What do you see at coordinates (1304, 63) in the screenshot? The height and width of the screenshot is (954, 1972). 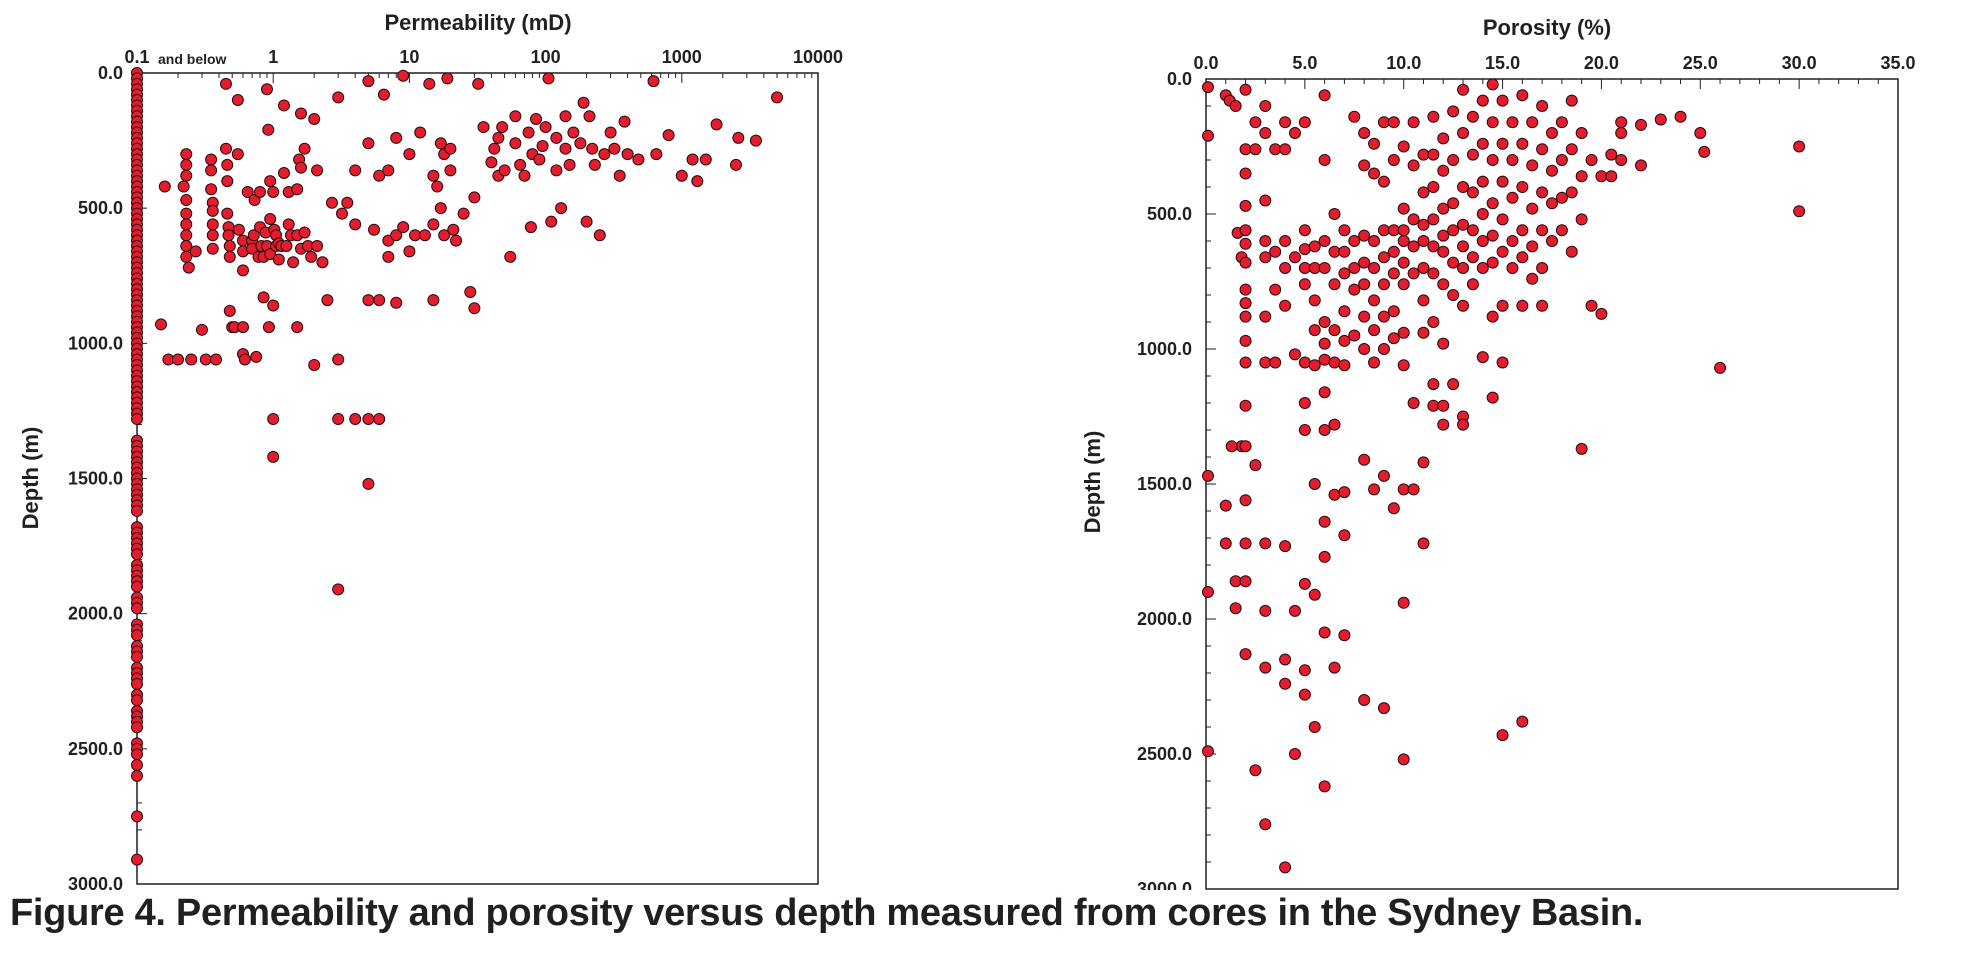 I see `por-x-tick-label: 5.0` at bounding box center [1304, 63].